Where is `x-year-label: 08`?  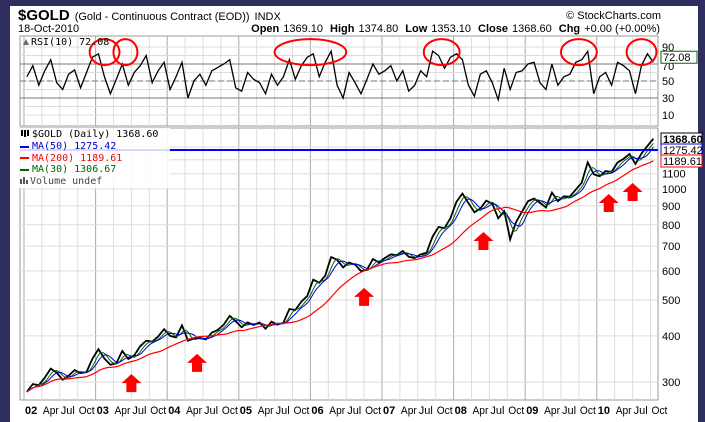
x-year-label: 08 is located at coordinates (461, 411).